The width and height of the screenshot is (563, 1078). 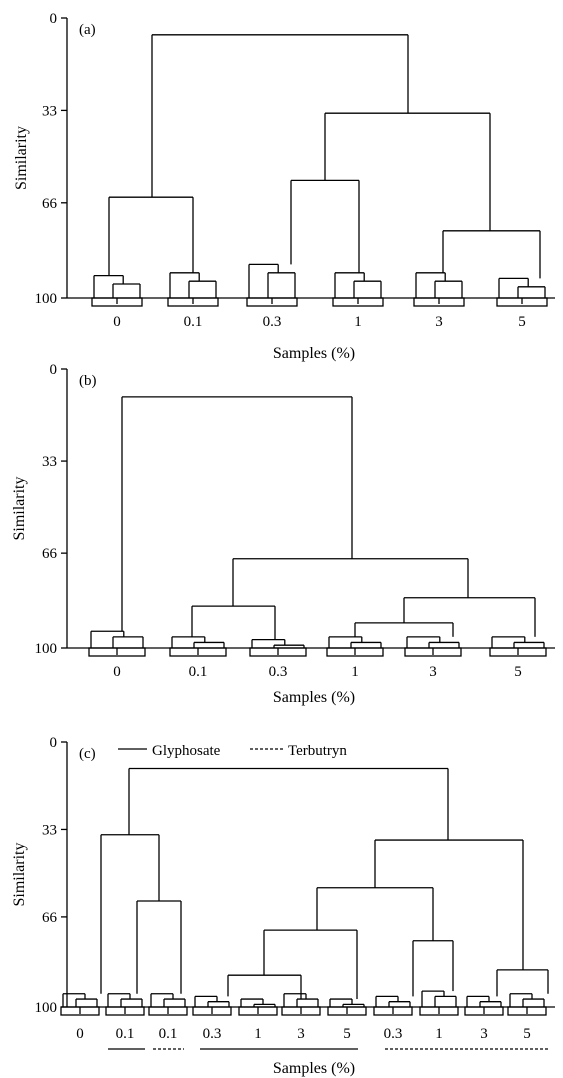 I want to click on leaf-cluster-9-base, so click(x=484, y=1011).